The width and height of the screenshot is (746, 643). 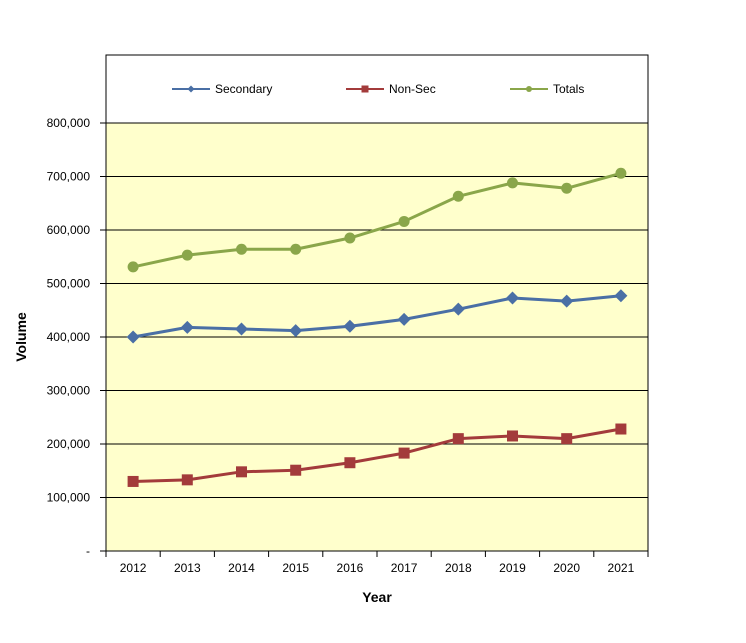 What do you see at coordinates (88, 551) in the screenshot?
I see `y-tick-label-0: -` at bounding box center [88, 551].